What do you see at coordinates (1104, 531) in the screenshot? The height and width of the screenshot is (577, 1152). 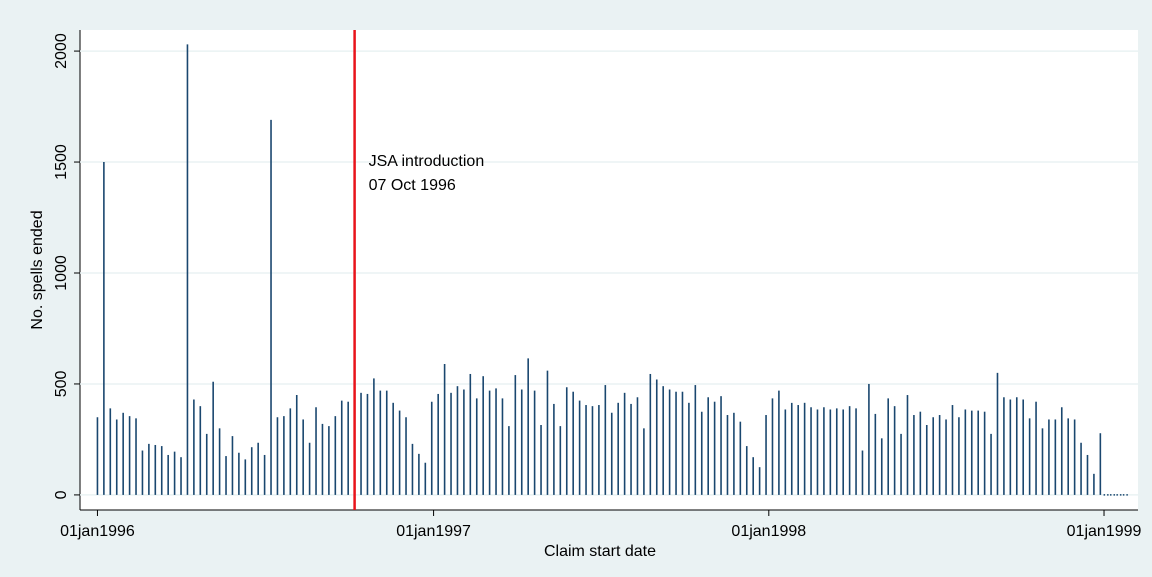 I see `x-tick-label: 01jan1999` at bounding box center [1104, 531].